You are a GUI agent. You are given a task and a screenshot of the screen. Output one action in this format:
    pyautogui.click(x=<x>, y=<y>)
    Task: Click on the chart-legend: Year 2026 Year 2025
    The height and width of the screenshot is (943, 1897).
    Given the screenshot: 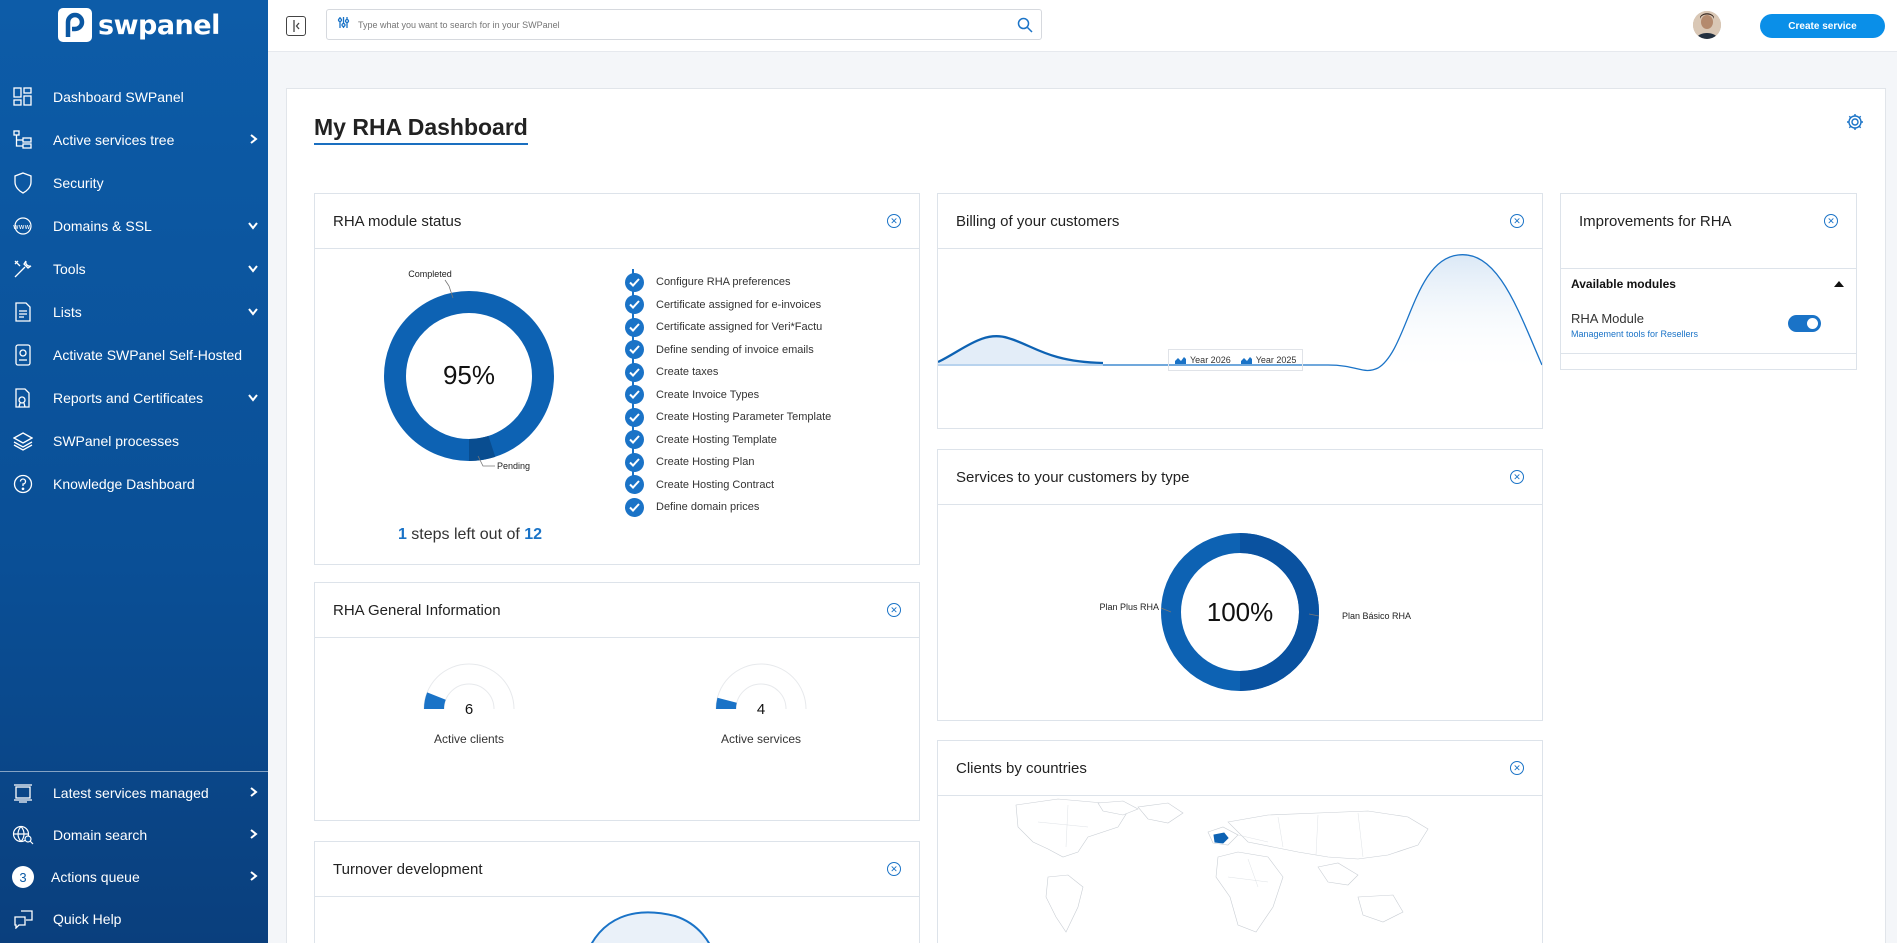 What is the action you would take?
    pyautogui.click(x=1236, y=360)
    